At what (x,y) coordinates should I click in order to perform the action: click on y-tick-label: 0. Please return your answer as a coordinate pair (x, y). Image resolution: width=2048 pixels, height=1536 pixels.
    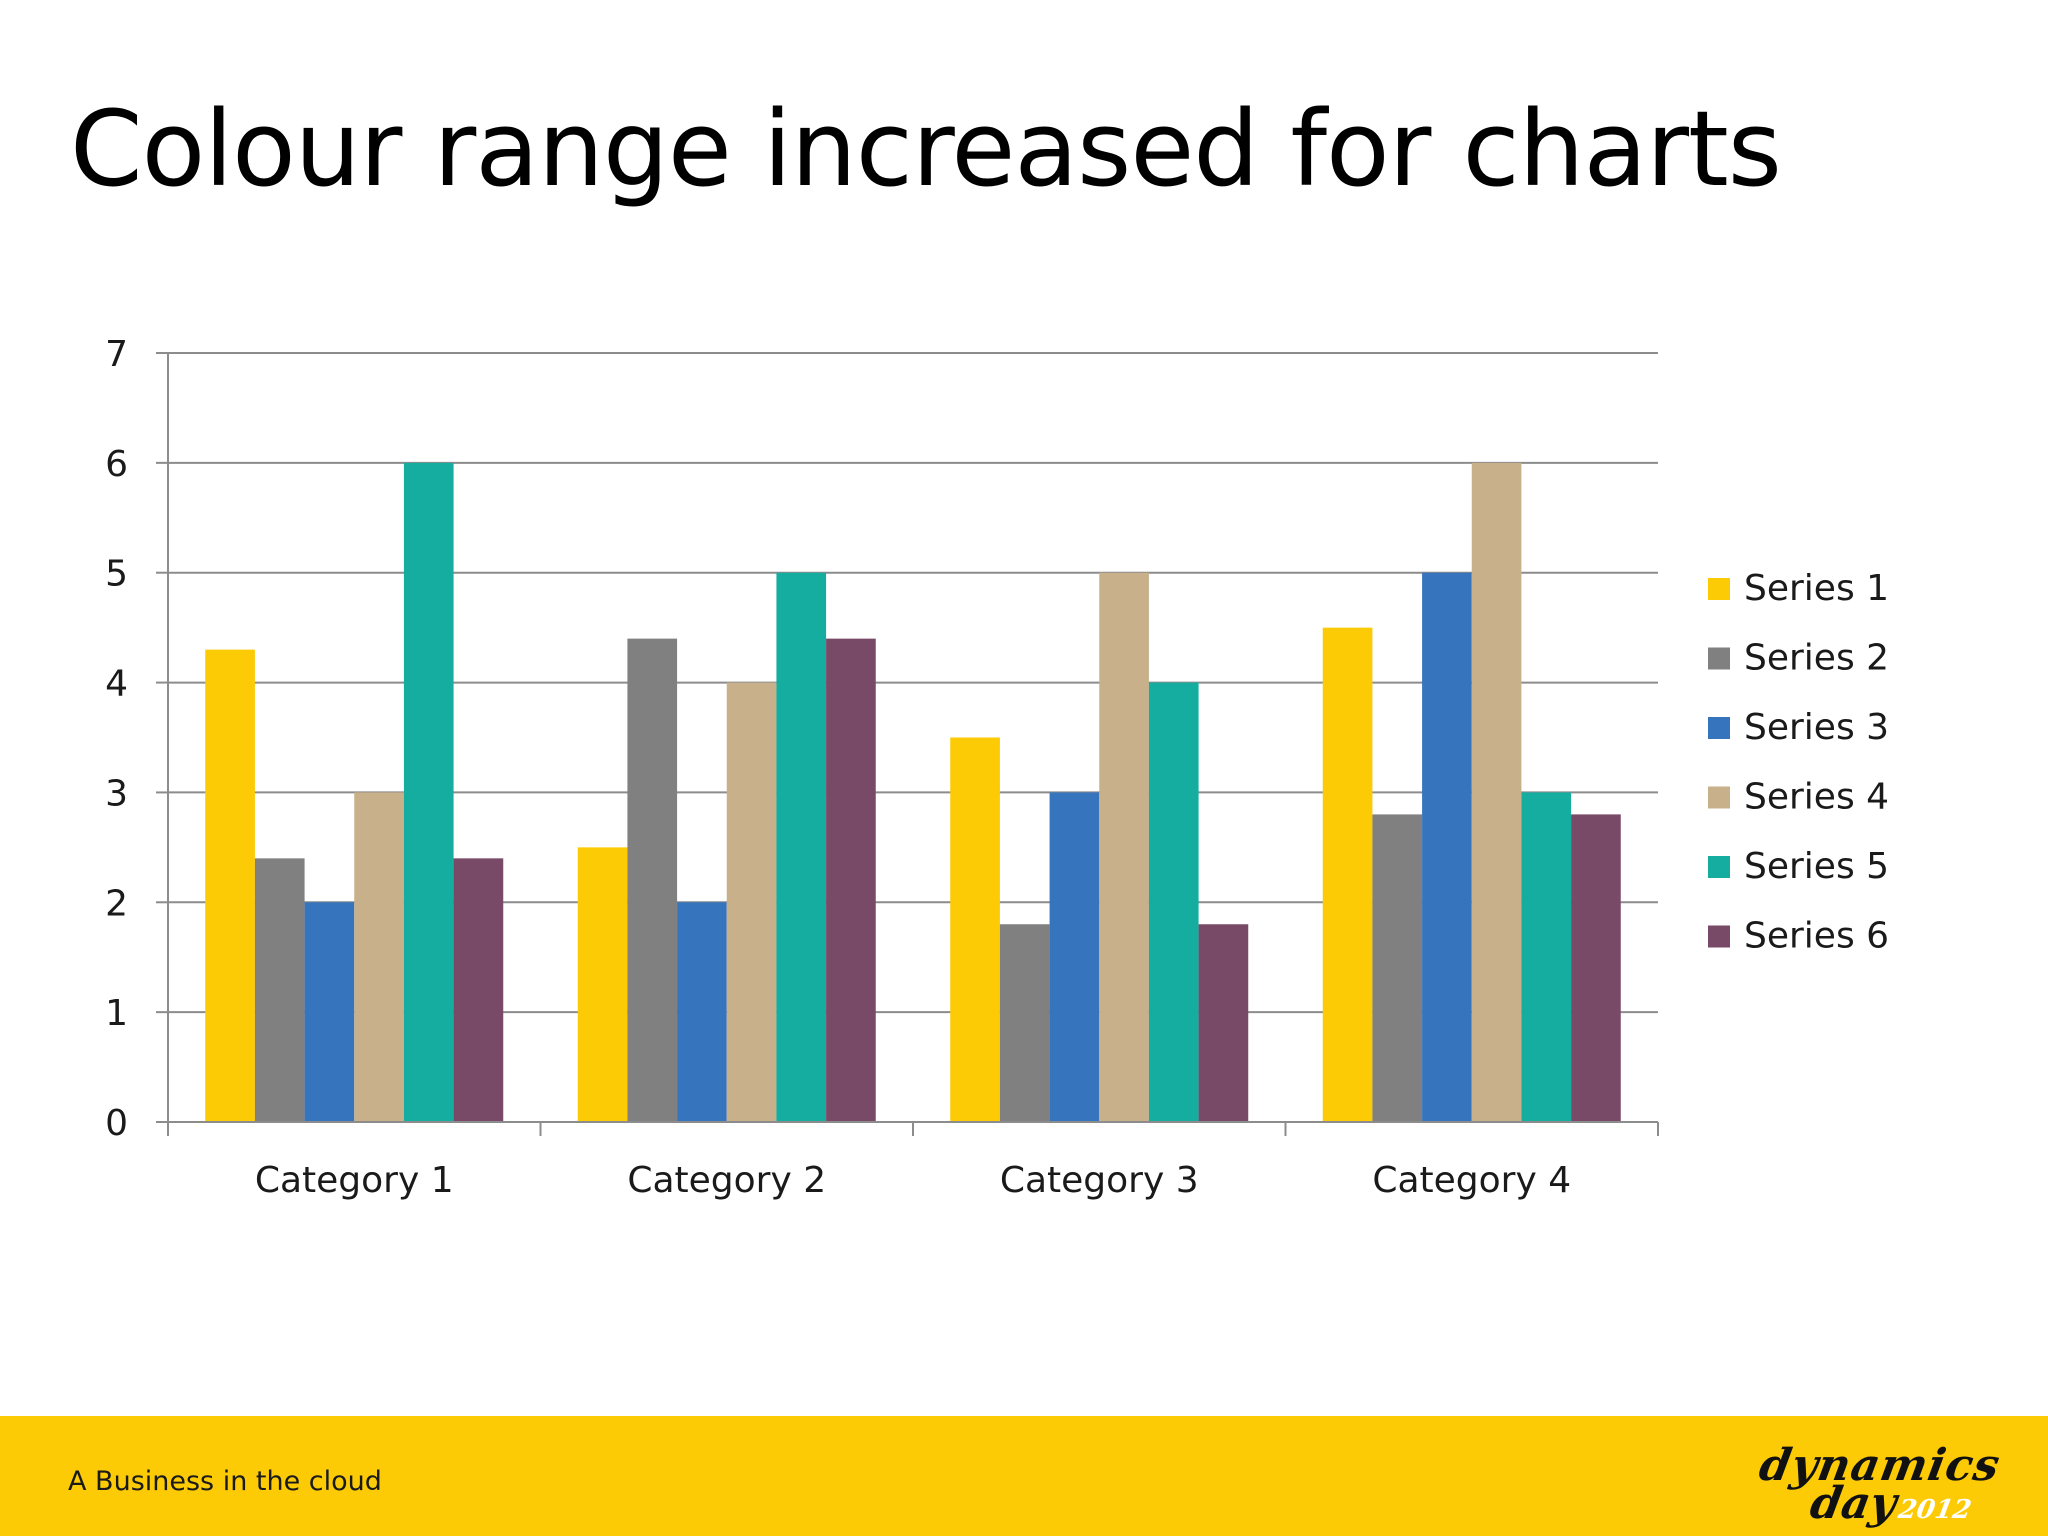
    Looking at the image, I should click on (116, 1123).